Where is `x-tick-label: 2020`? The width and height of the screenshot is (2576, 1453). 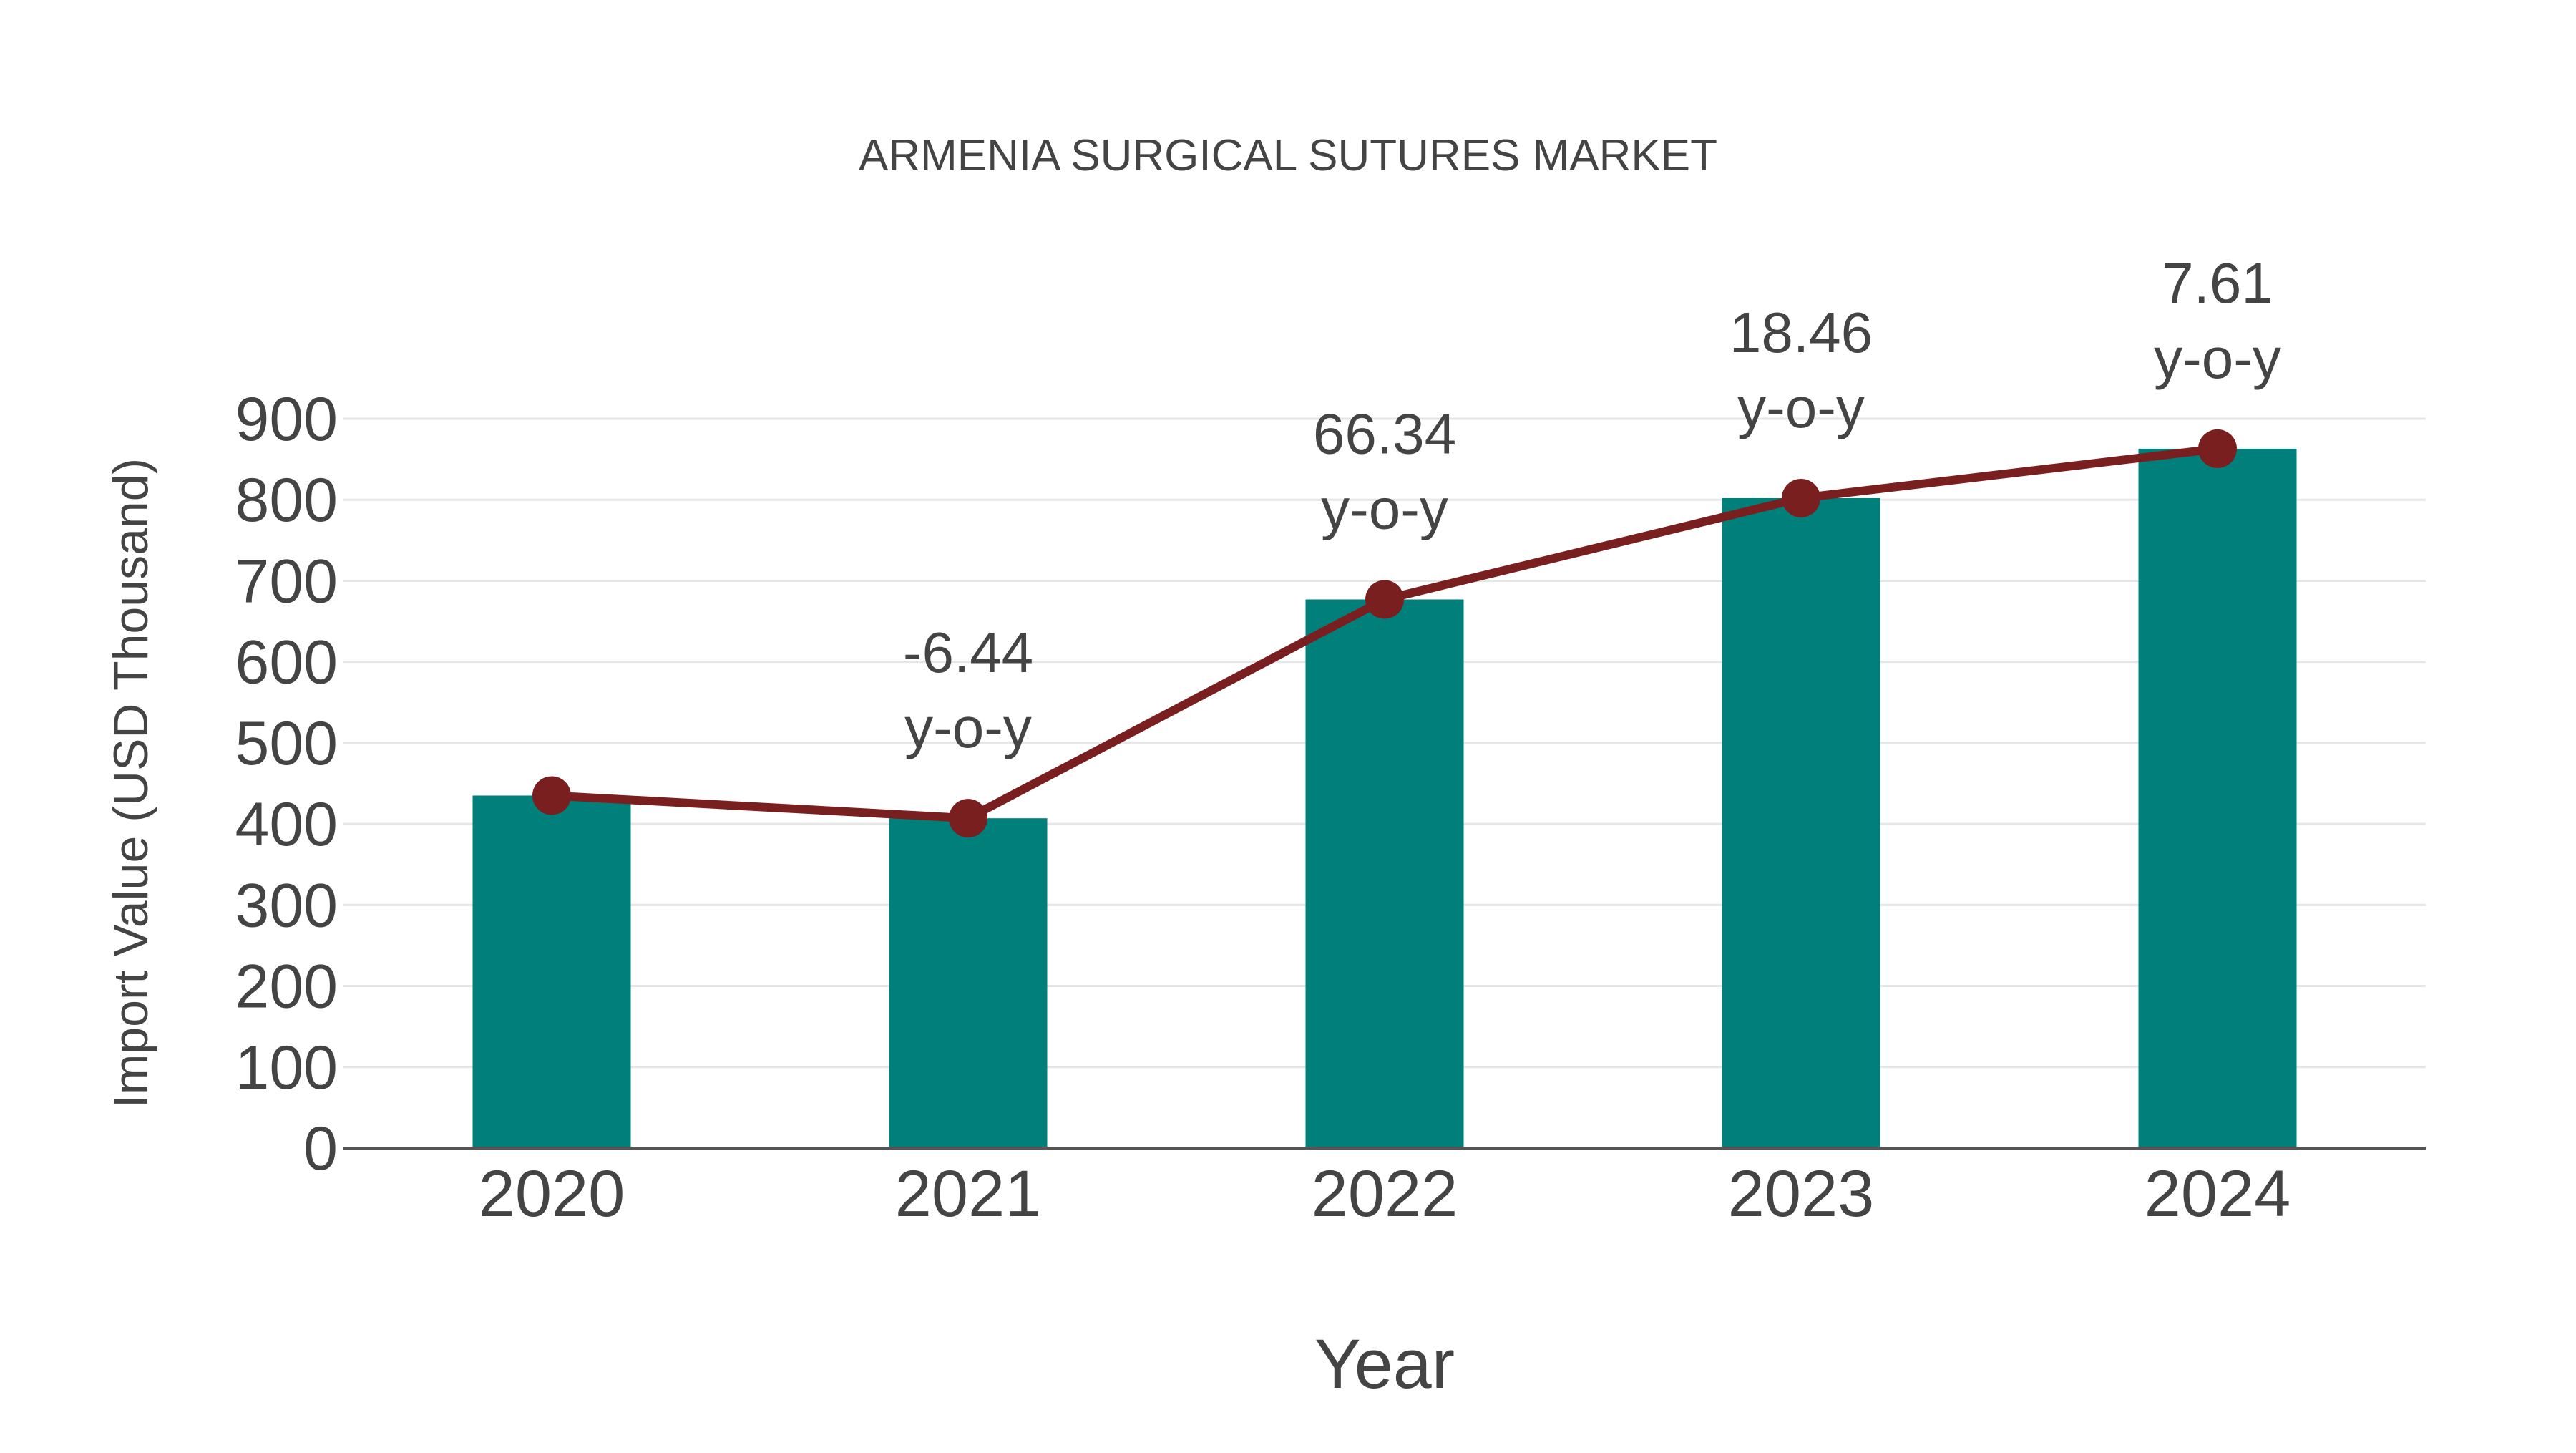 x-tick-label: 2020 is located at coordinates (552, 1193).